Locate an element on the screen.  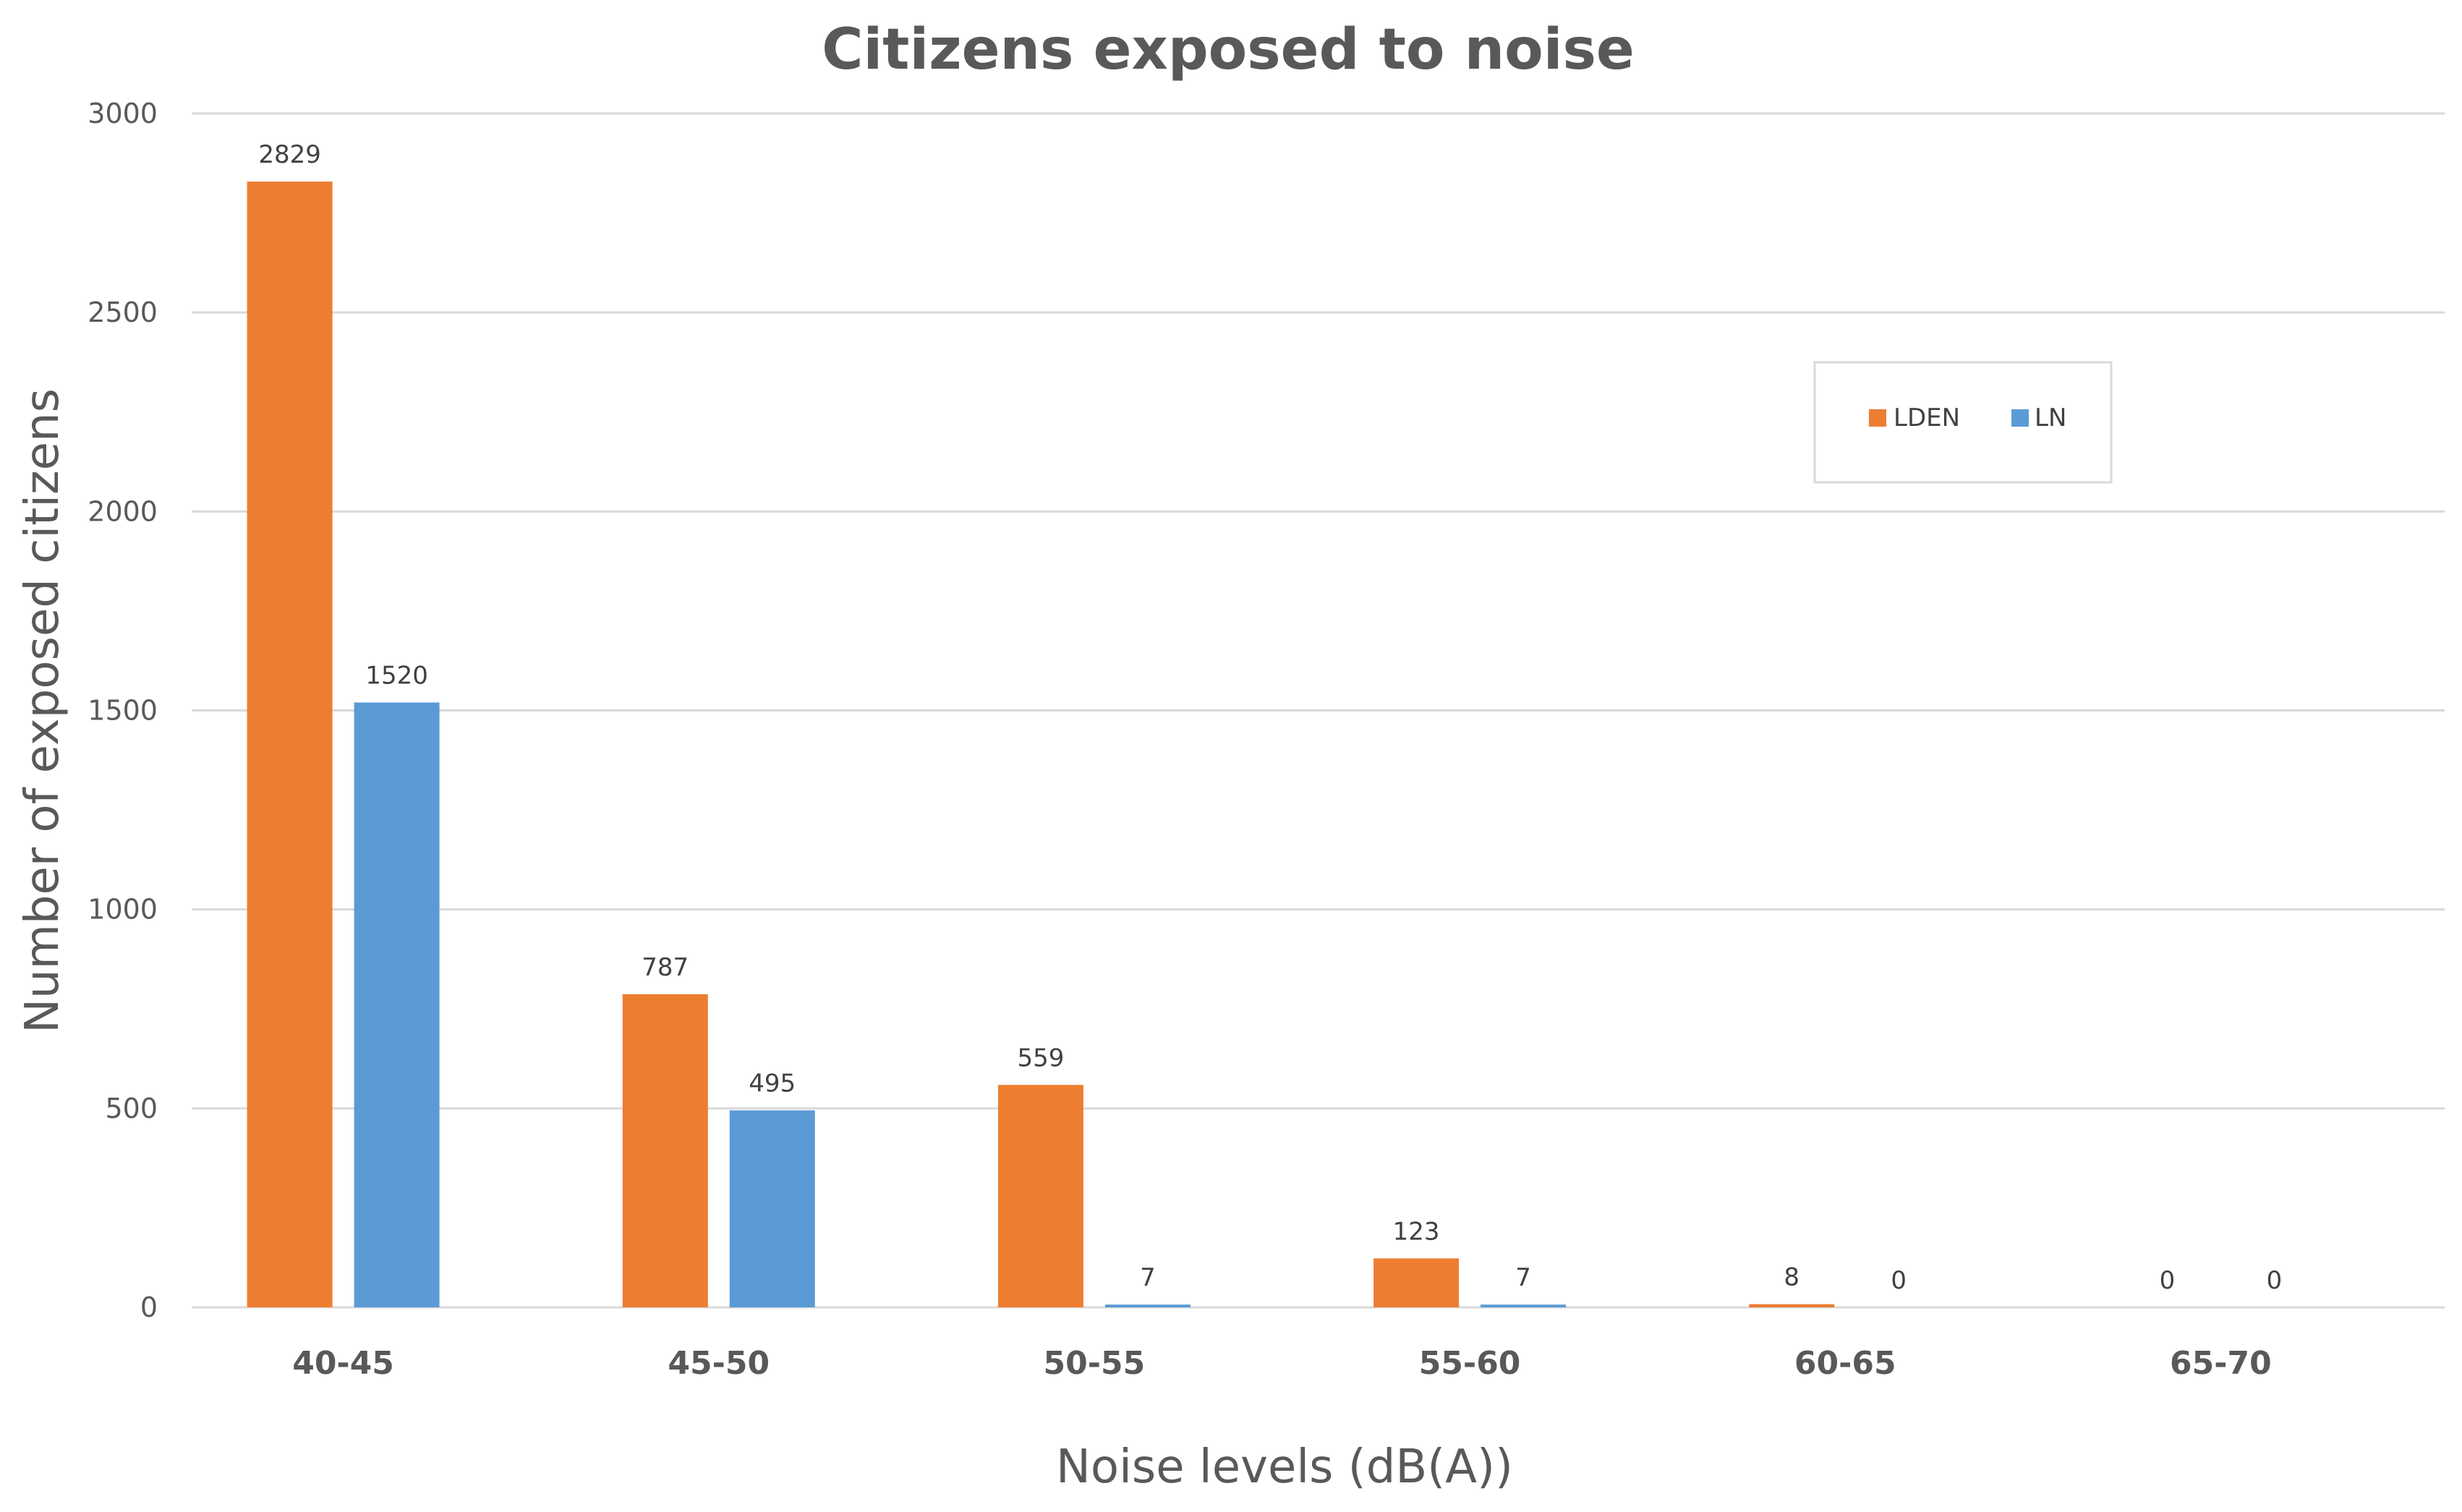
data-label: 1520 is located at coordinates (396, 675).